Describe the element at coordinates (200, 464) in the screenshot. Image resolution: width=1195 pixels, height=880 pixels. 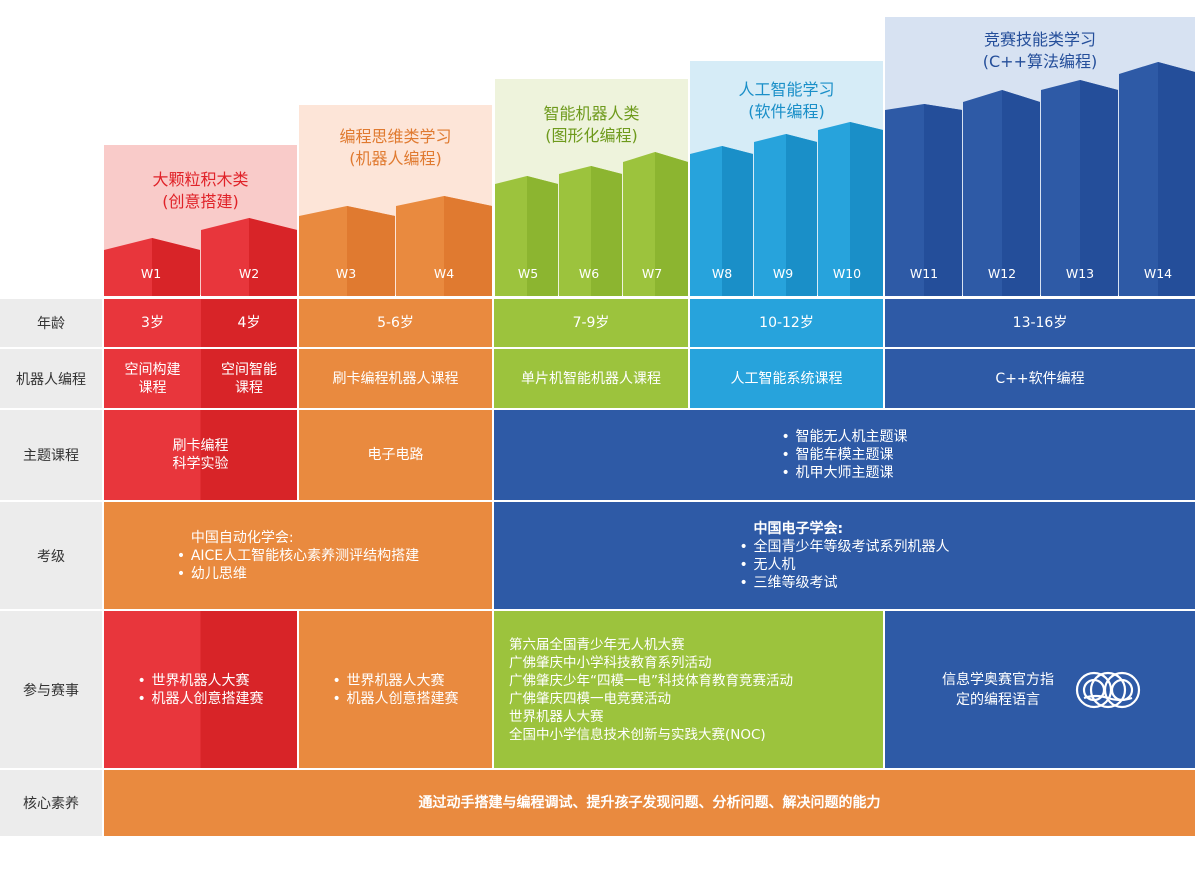
I see `theme-red-line-2: 科学实验` at that location.